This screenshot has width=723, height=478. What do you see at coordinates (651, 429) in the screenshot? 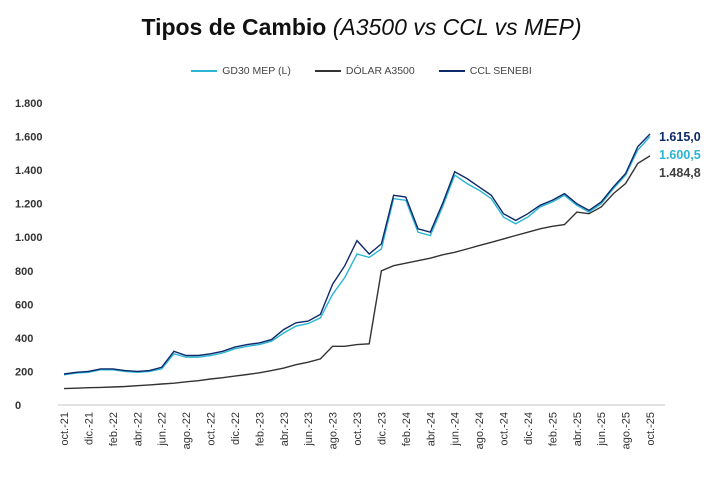
I see `x-tick-label: oct.-25` at bounding box center [651, 429].